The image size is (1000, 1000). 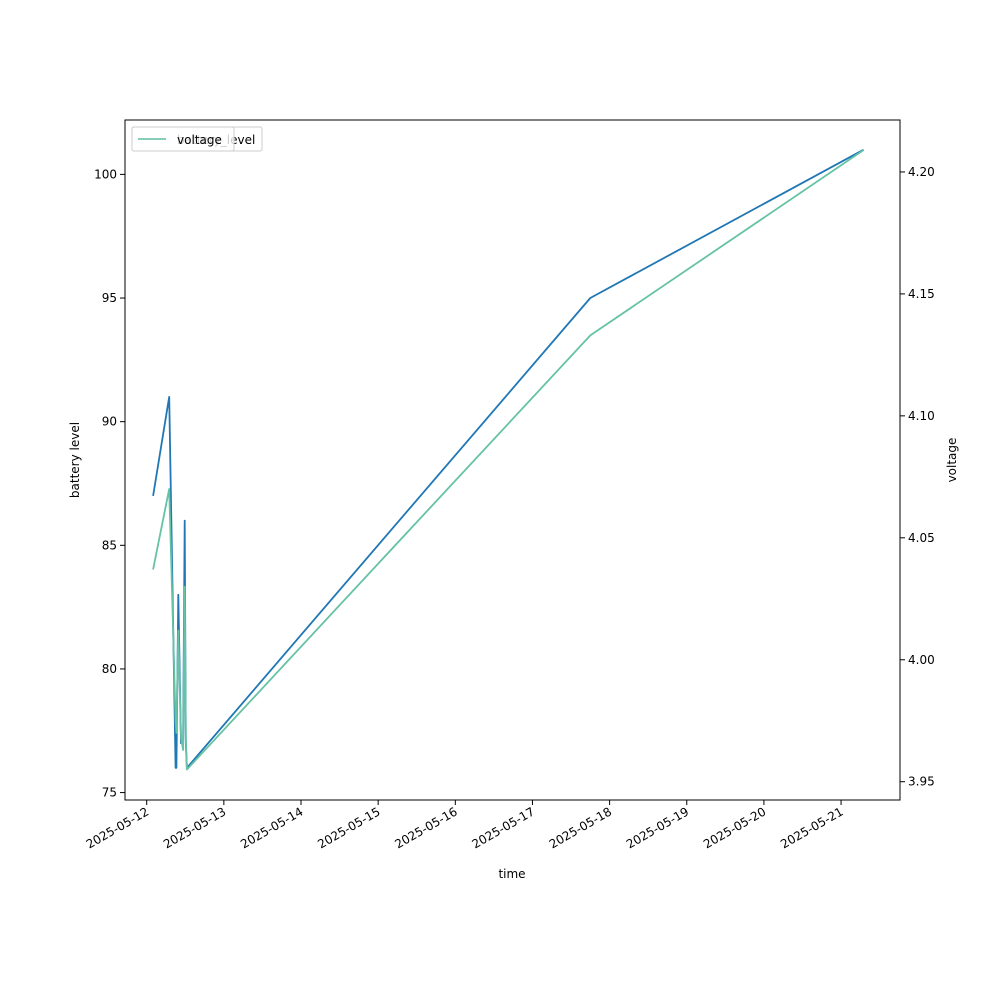 I want to click on y-right-tick-label: 4.10, so click(x=921, y=416).